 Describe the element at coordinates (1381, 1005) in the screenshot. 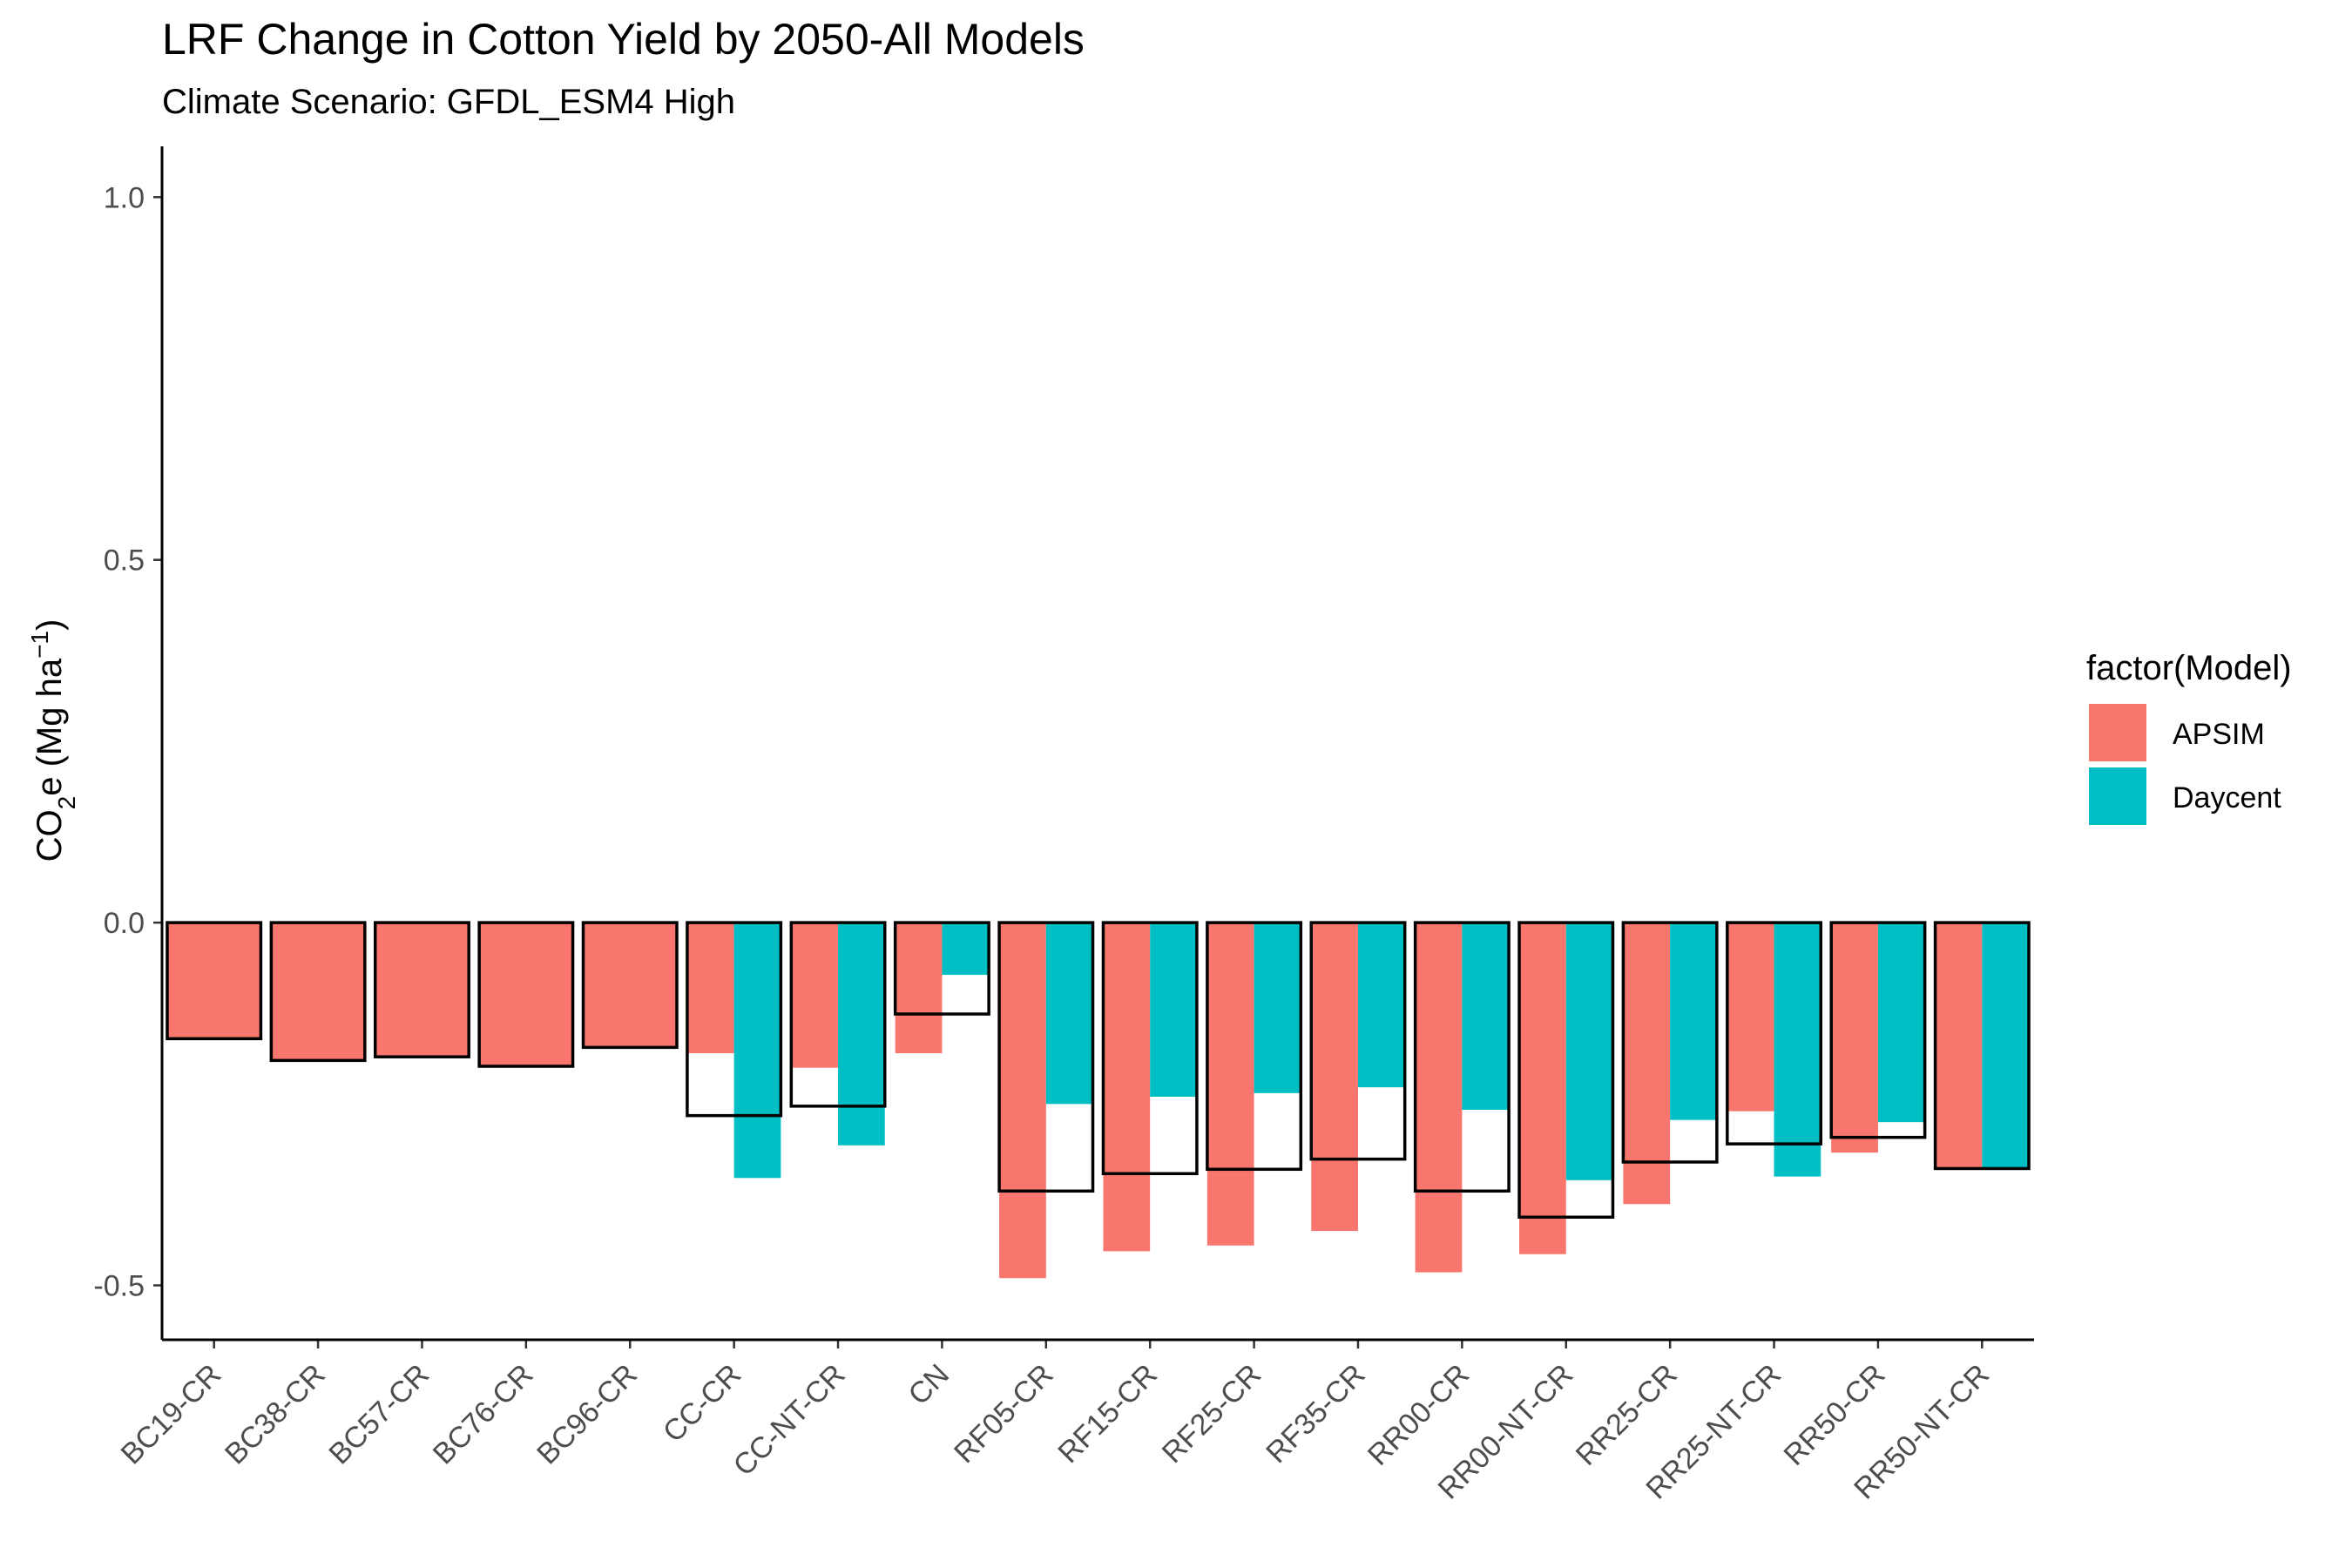

I see `bar-daycent-rf35-cr` at that location.